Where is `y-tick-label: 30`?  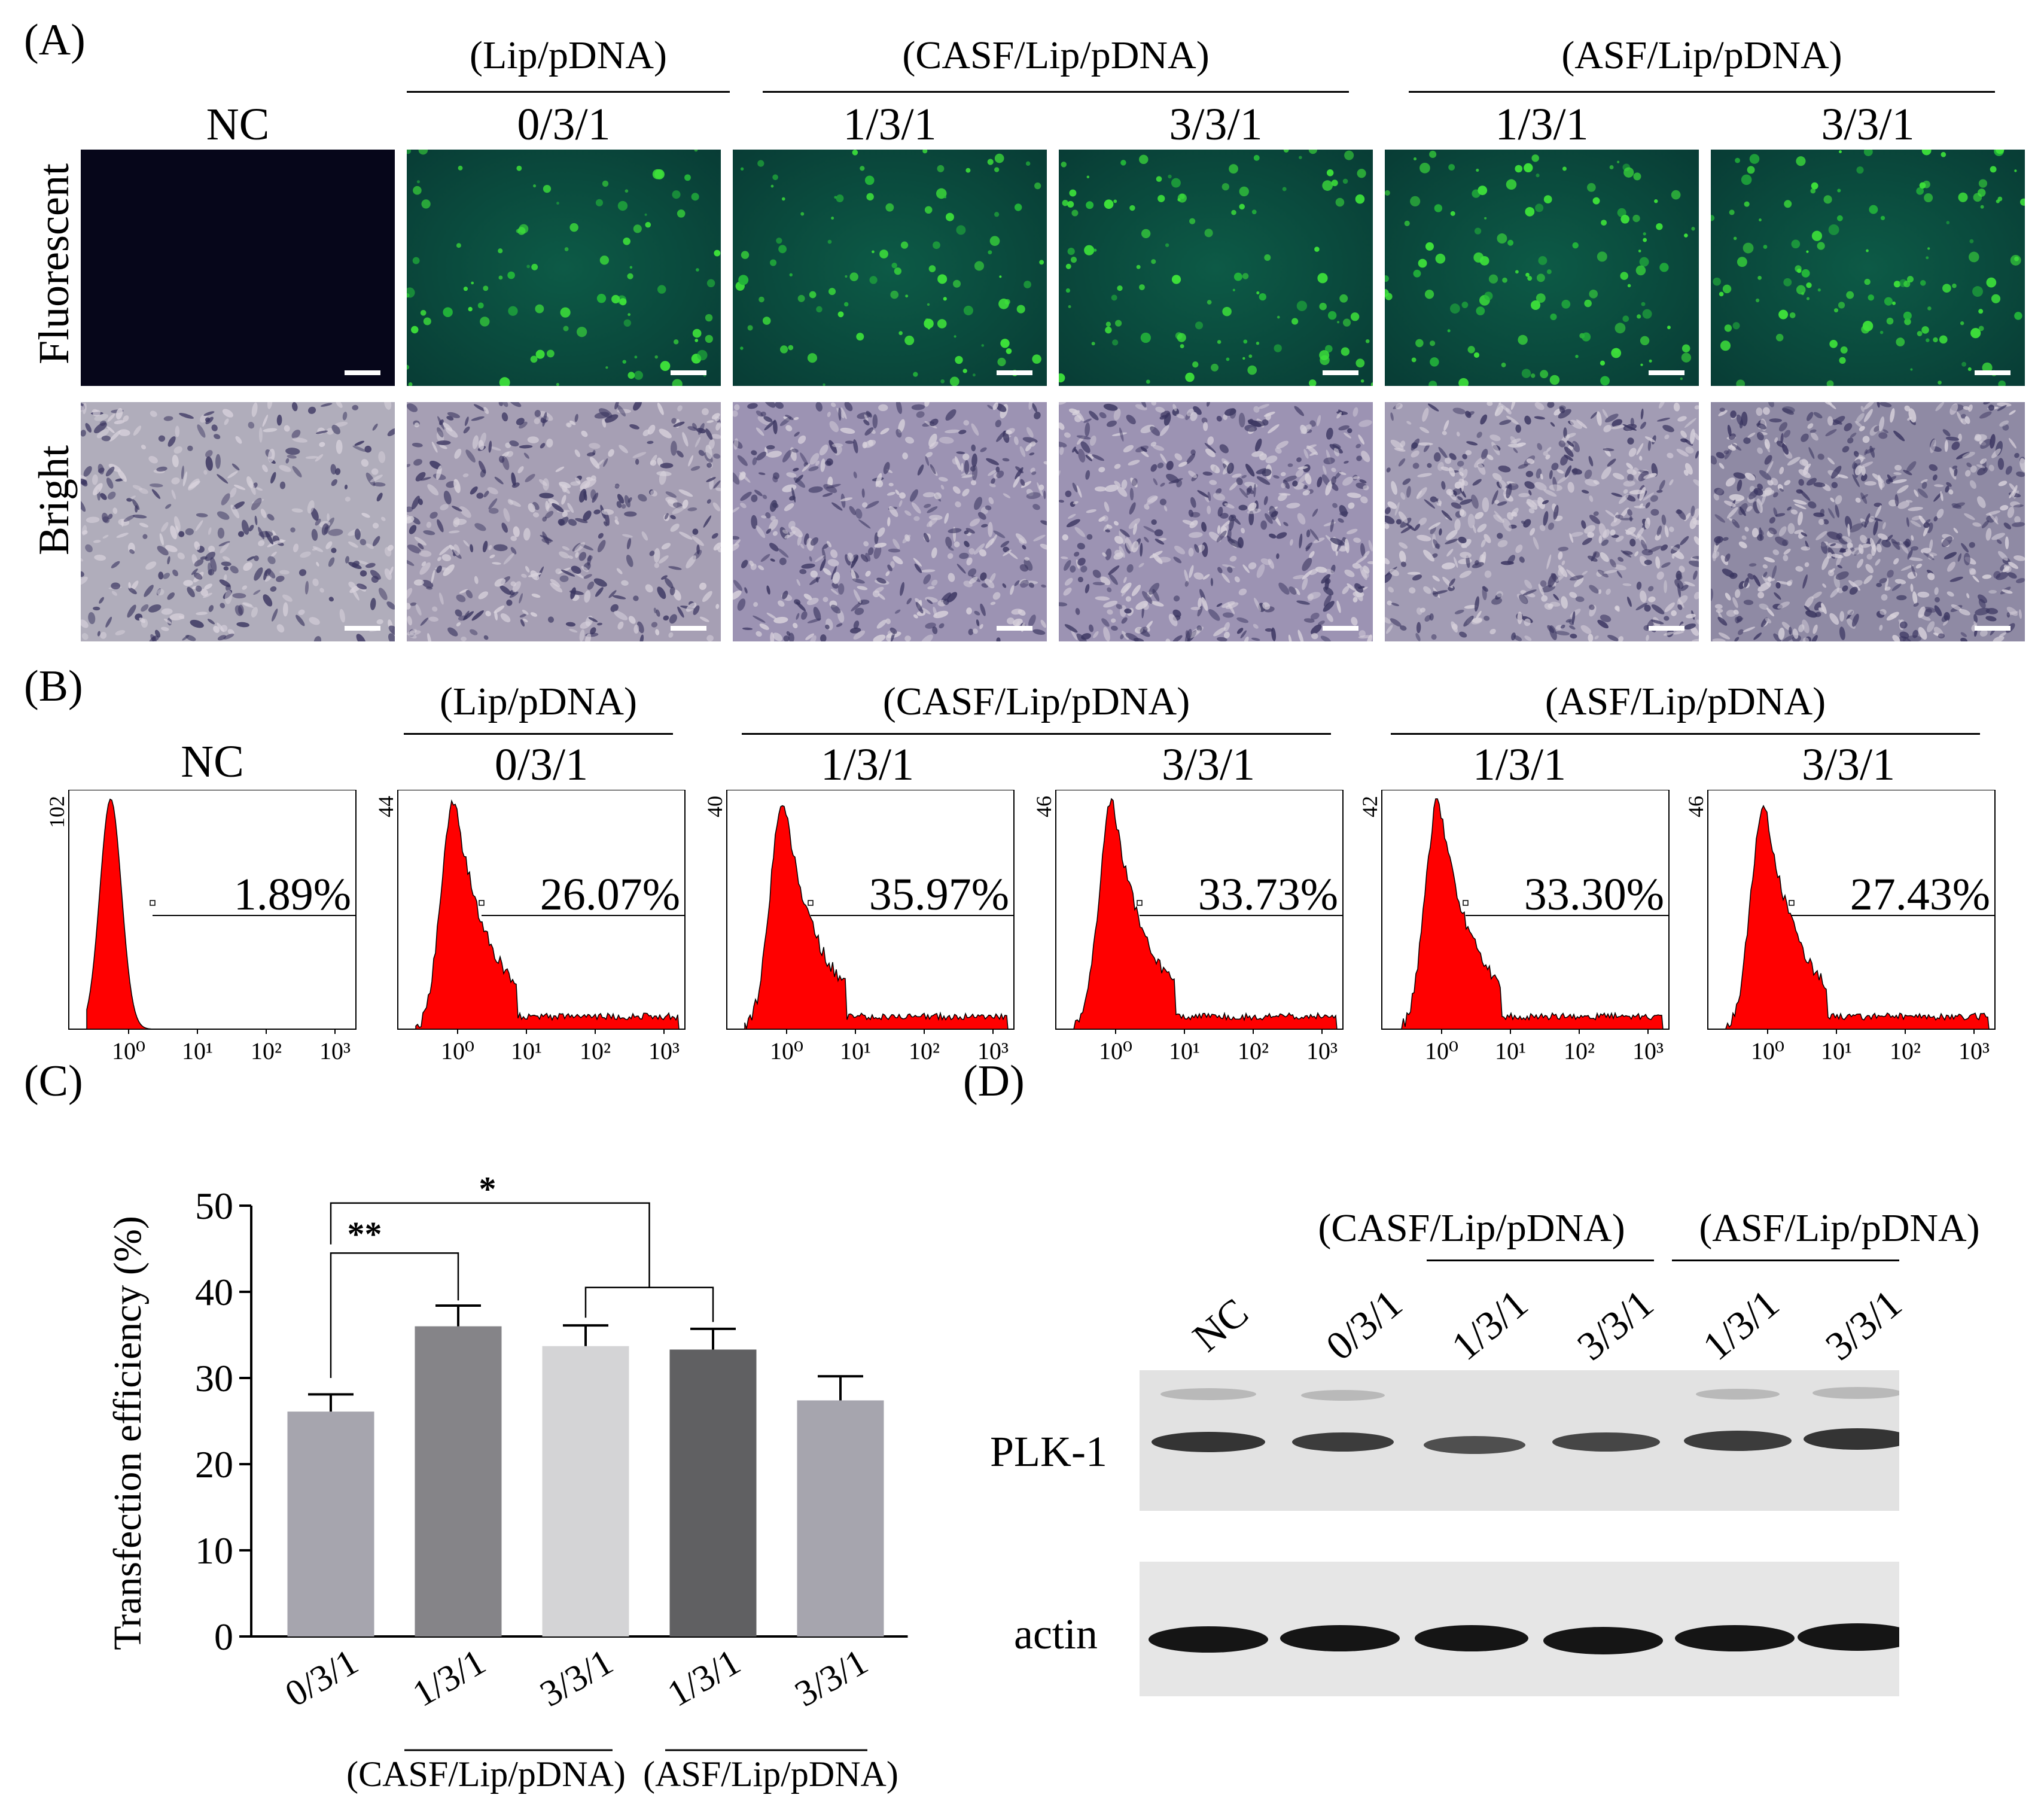 y-tick-label: 30 is located at coordinates (214, 1378).